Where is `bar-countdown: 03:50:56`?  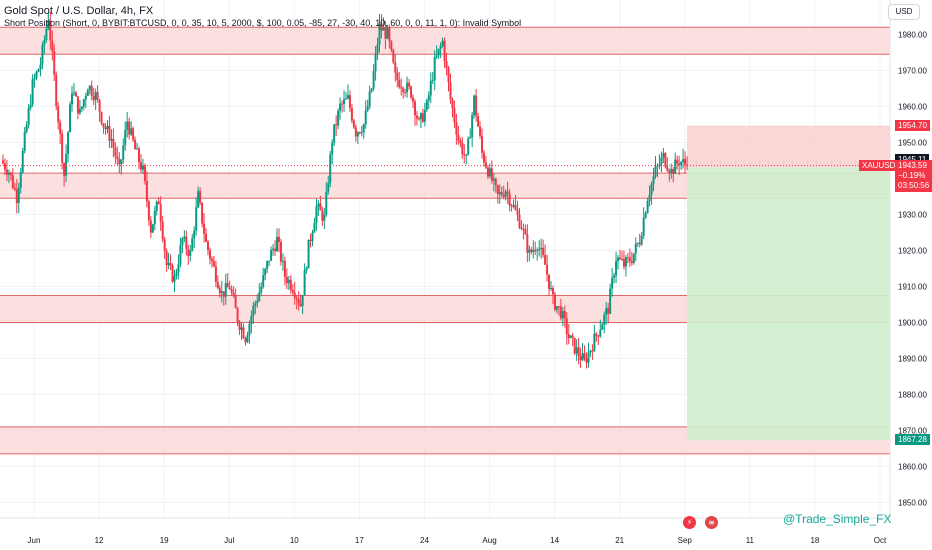 bar-countdown: 03:50:56 is located at coordinates (914, 185).